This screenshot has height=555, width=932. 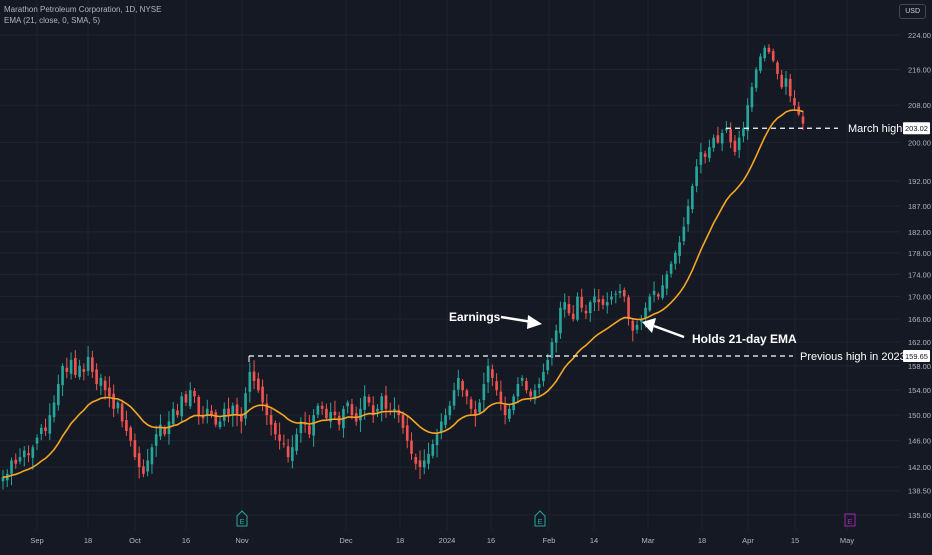 I want to click on indicator-label: EMA (21, close, 0, SMA, 5), so click(x=52, y=20).